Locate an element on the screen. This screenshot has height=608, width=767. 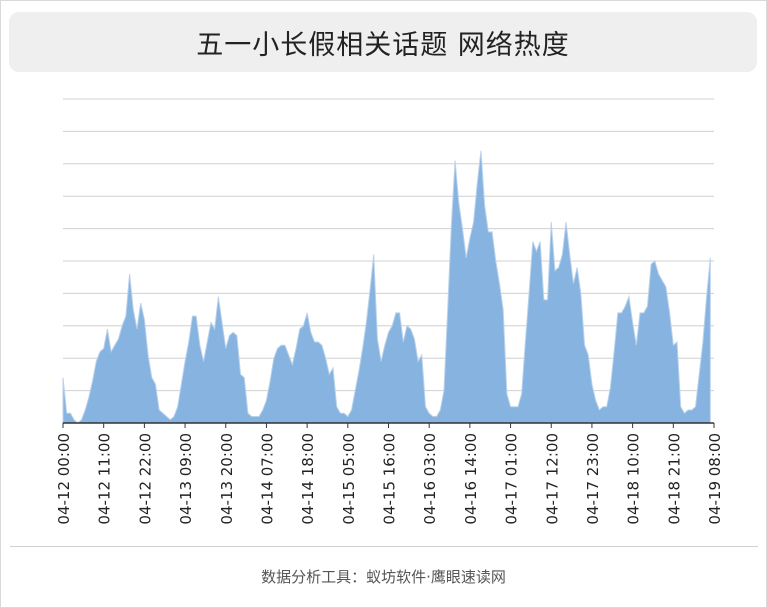
x-tick-label: 04-12 22:00 is located at coordinates (145, 479).